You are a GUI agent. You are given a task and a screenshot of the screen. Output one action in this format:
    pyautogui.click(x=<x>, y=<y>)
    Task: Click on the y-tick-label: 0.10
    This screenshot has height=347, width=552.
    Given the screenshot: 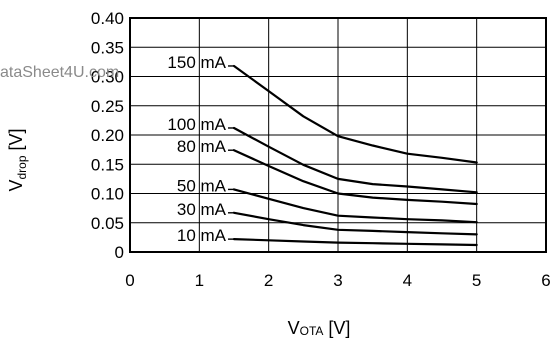 What is the action you would take?
    pyautogui.click(x=107, y=194)
    